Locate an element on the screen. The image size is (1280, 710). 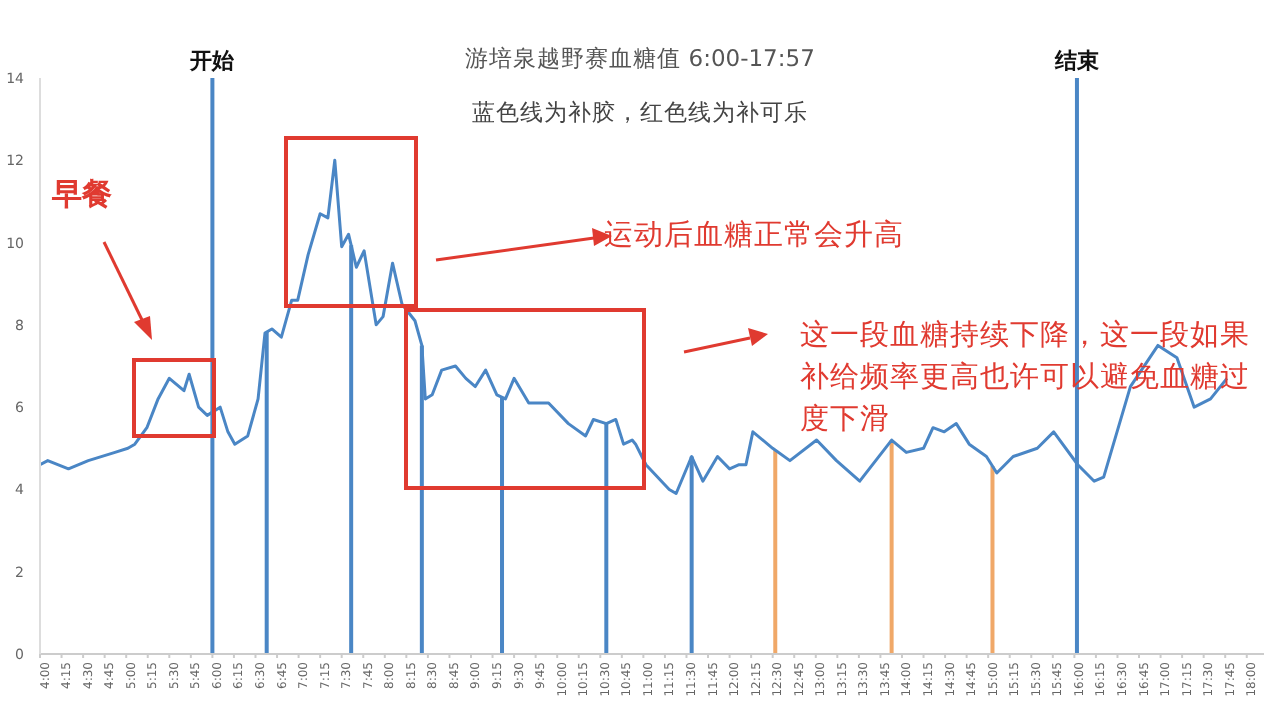
ref-line-label: 开始 is located at coordinates (212, 61).